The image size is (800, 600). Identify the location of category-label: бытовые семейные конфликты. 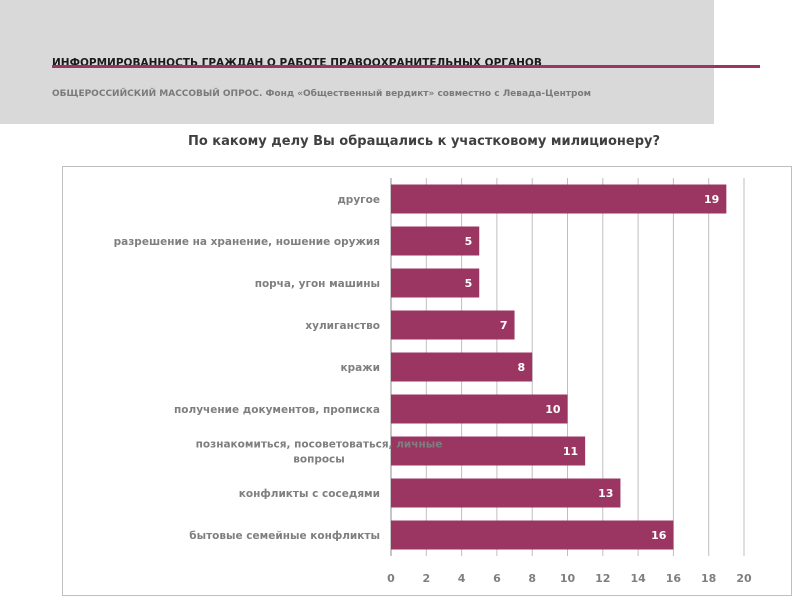
(284, 536).